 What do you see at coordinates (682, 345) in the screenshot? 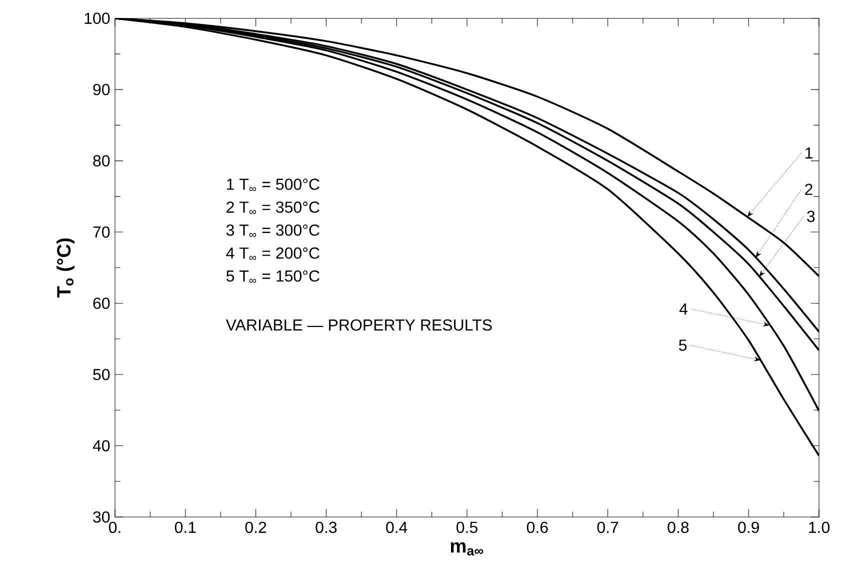
I see `annotation: 5` at bounding box center [682, 345].